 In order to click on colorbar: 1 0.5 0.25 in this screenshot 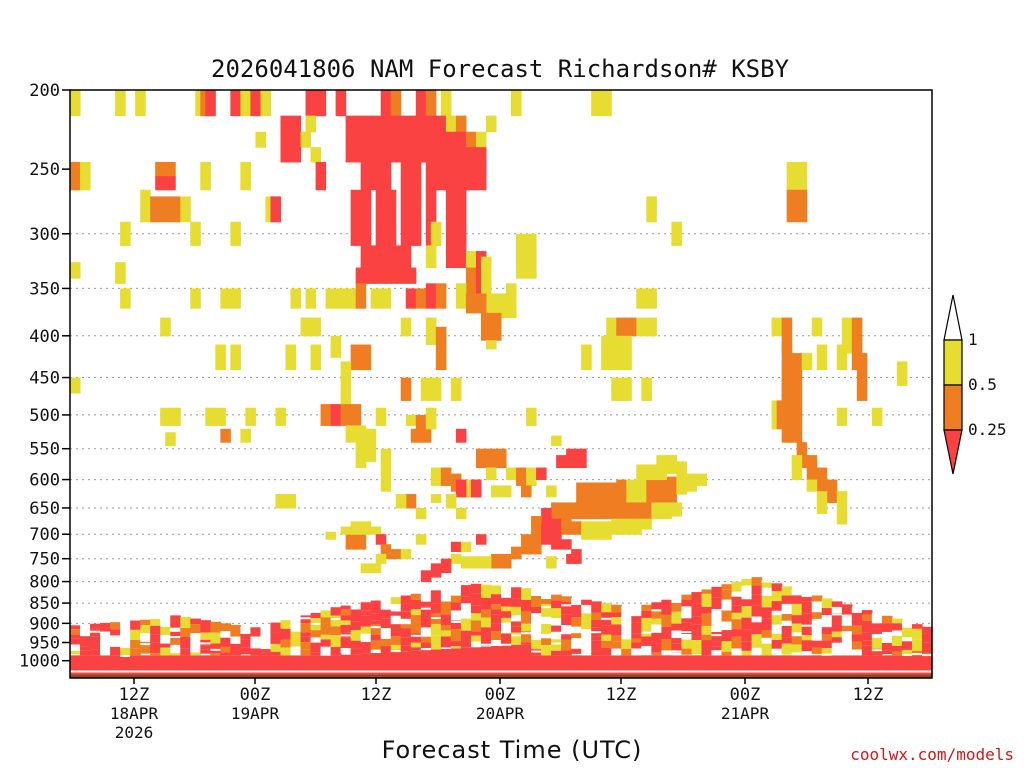, I will do `click(975, 384)`.